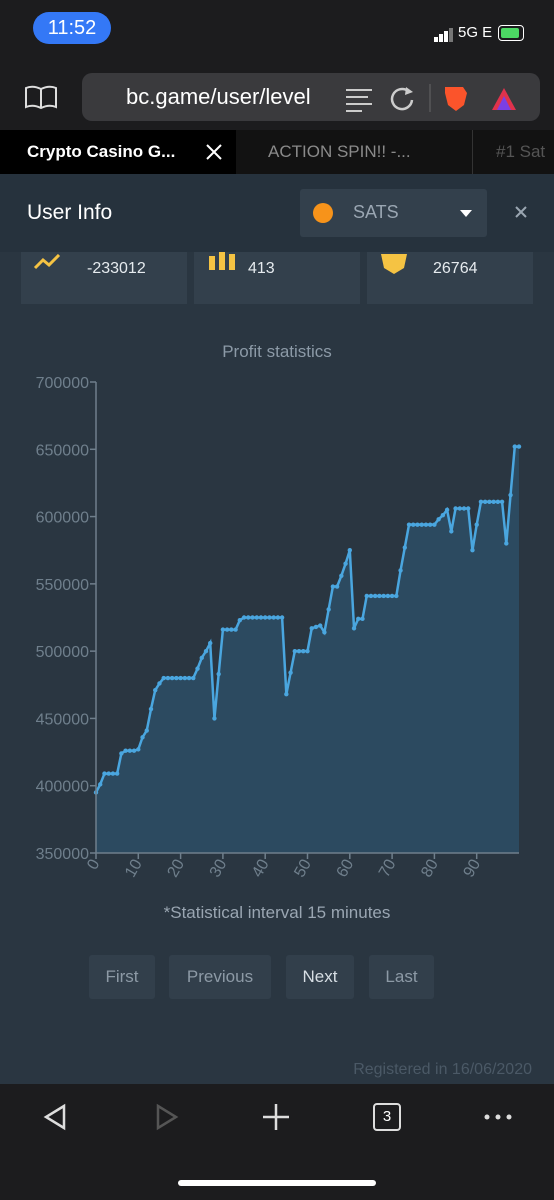 The width and height of the screenshot is (554, 1200). What do you see at coordinates (122, 977) in the screenshot?
I see `first-button: First` at bounding box center [122, 977].